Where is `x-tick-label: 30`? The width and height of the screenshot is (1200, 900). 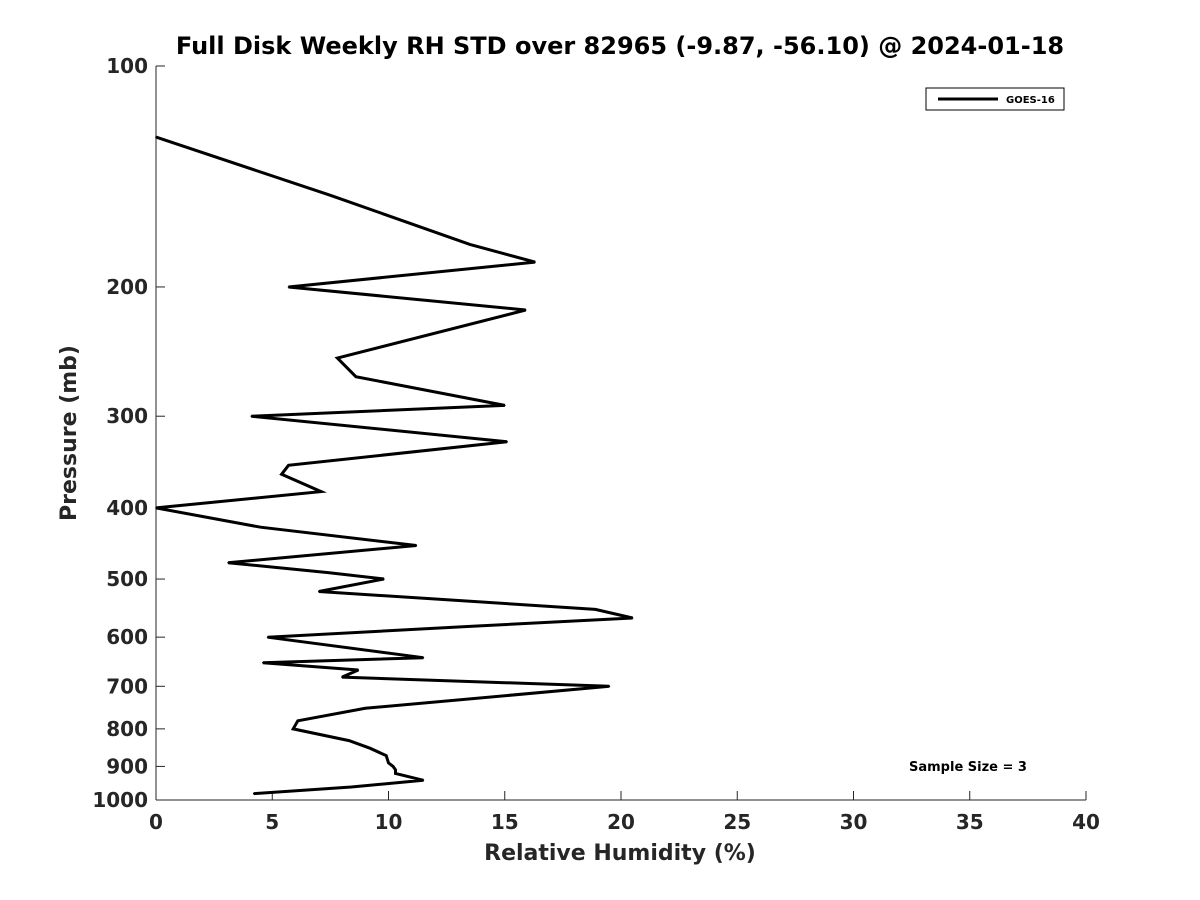
x-tick-label: 30 is located at coordinates (854, 822).